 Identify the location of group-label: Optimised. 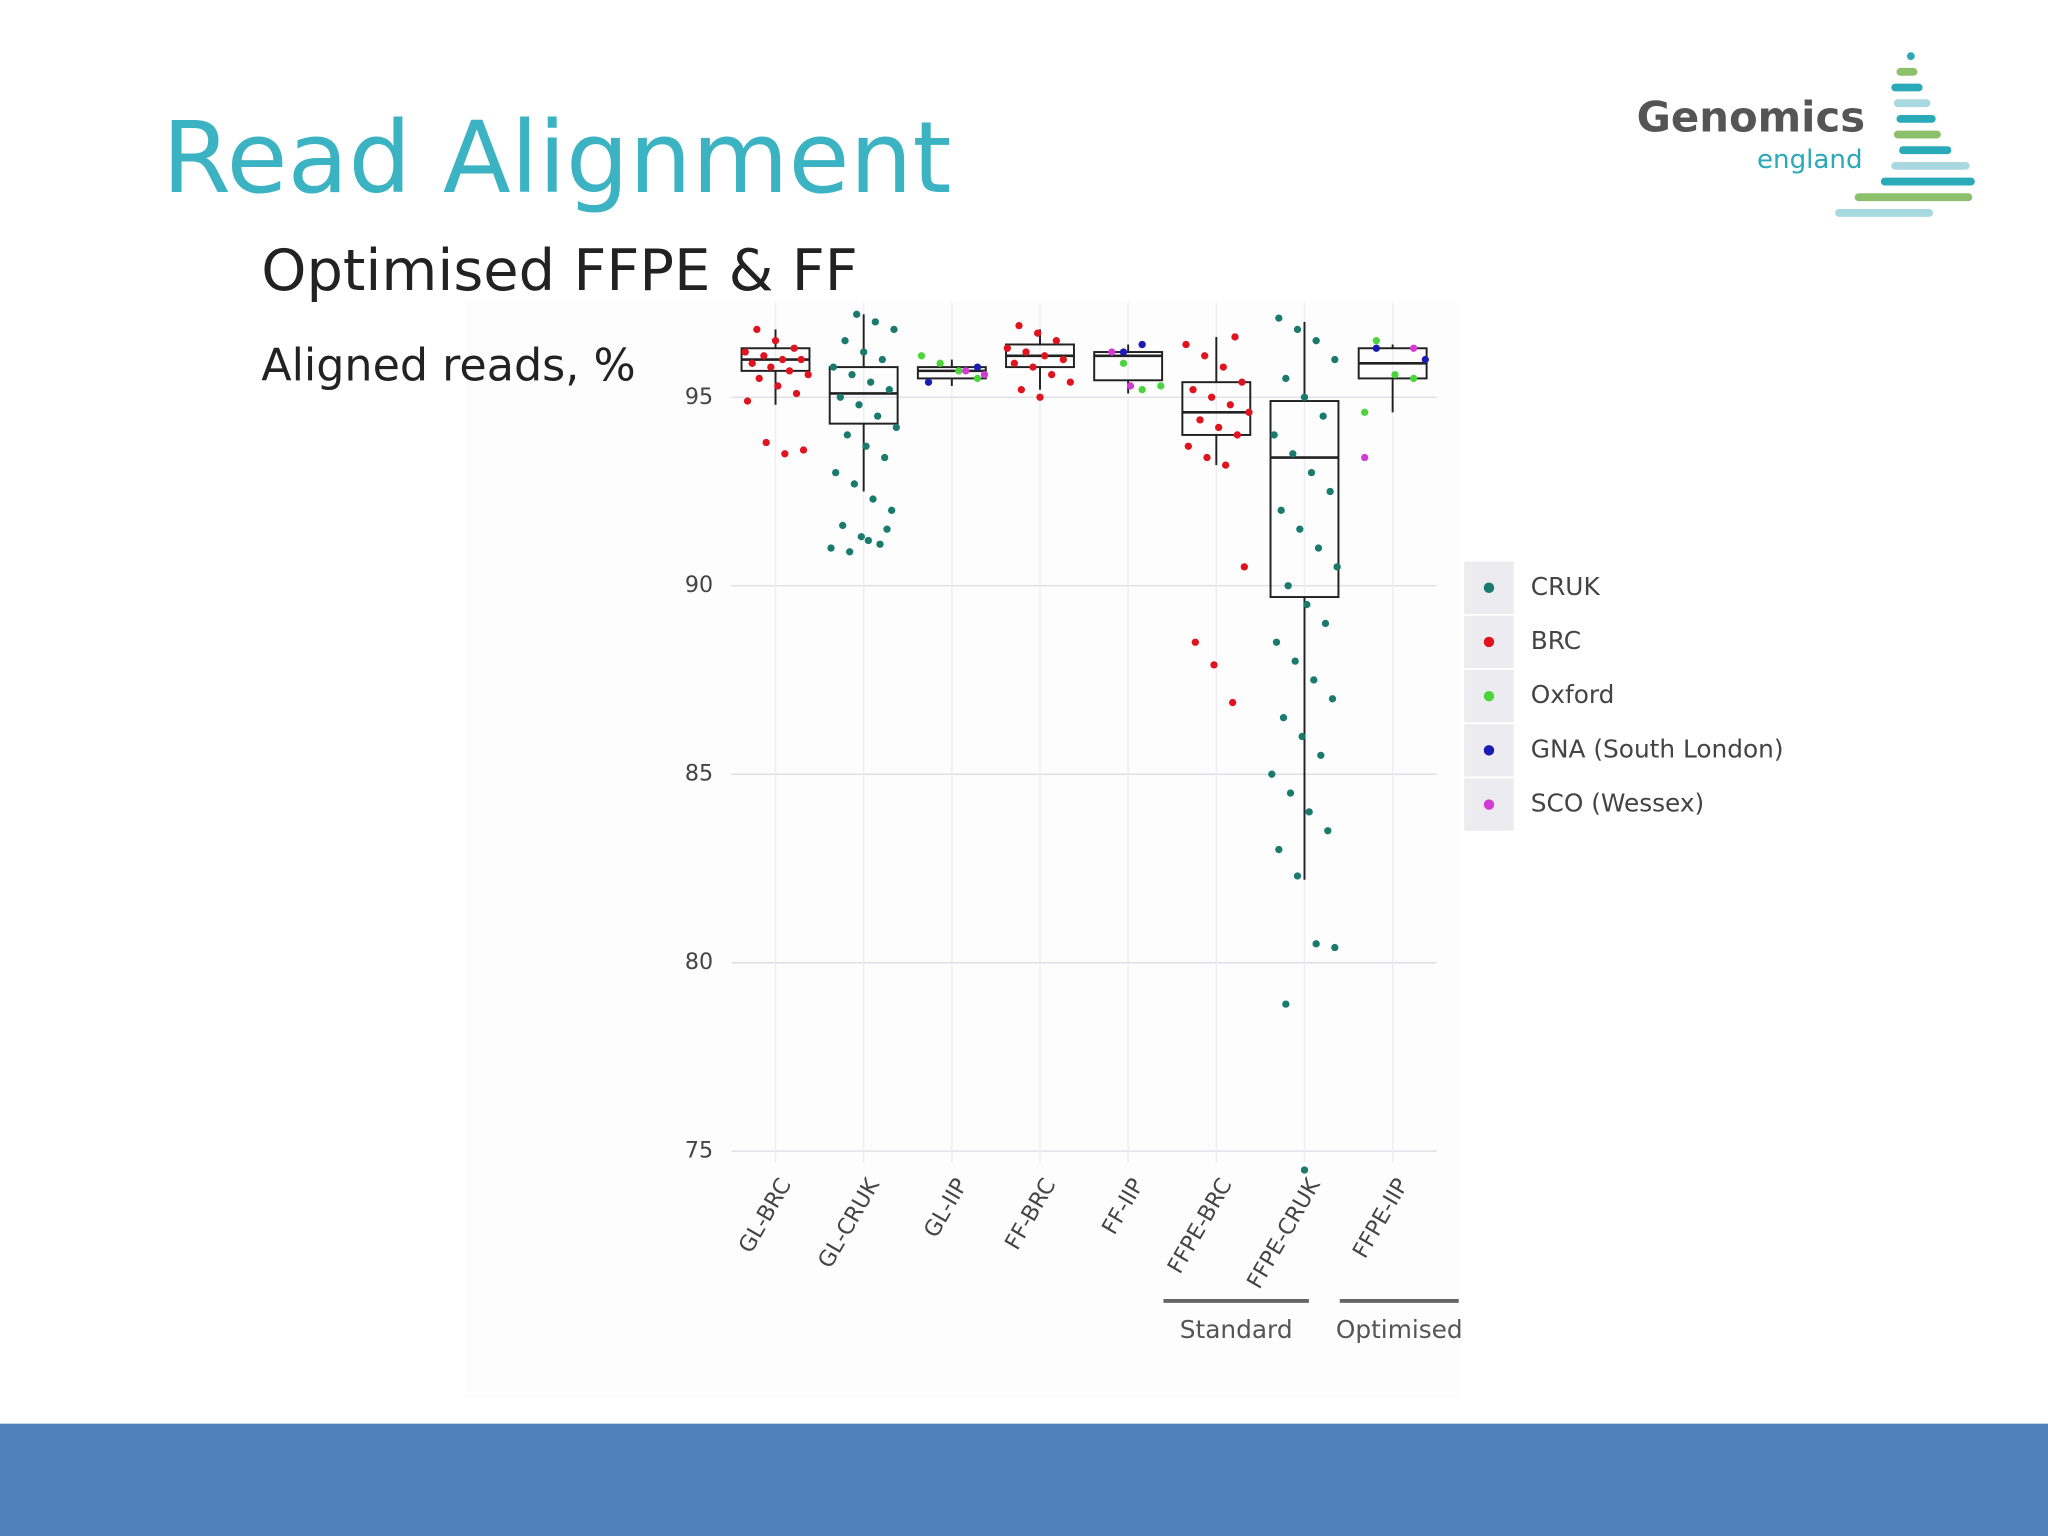
(1399, 1329).